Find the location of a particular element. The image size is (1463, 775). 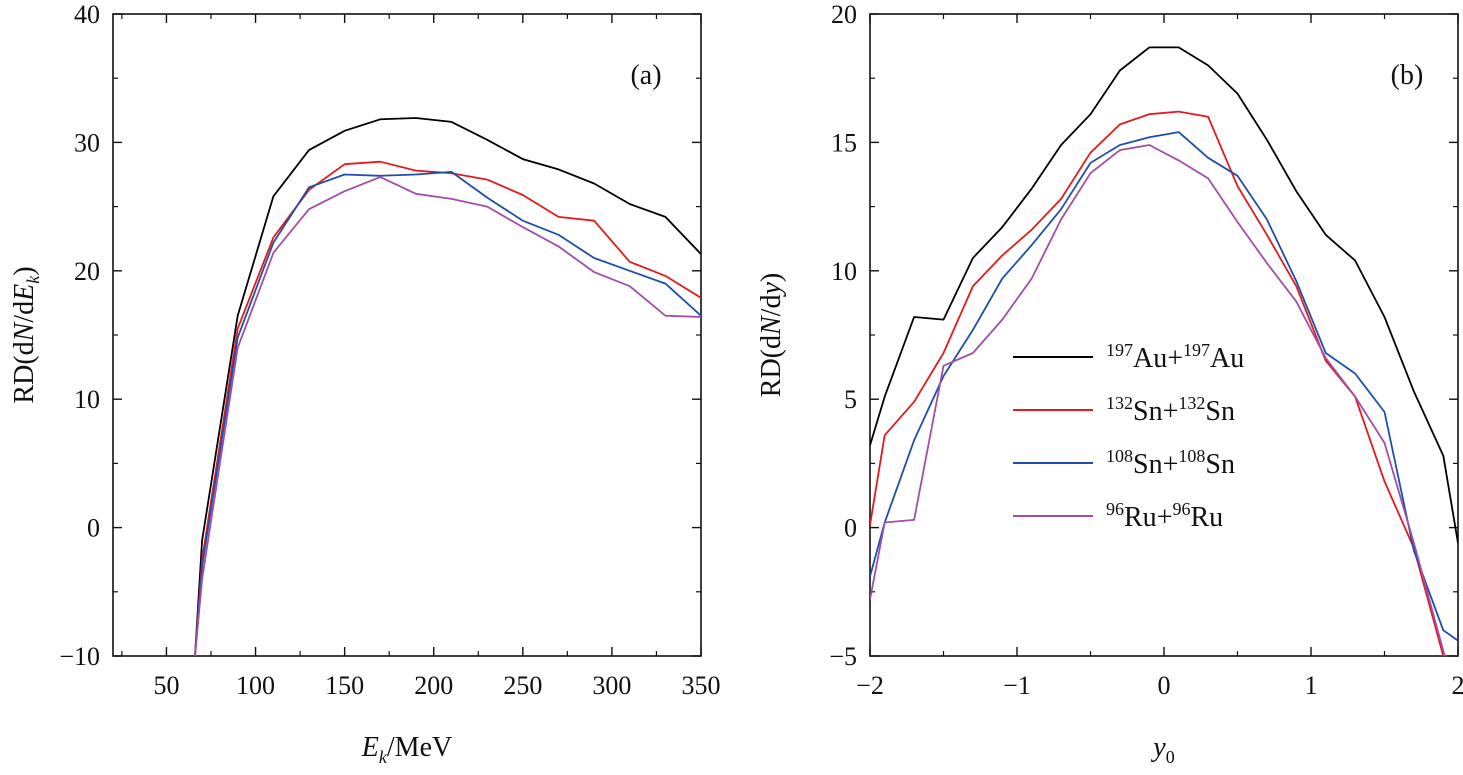

panel-b-y-tick-labels: −5 0 5 10 15 20 is located at coordinates (843, 335).